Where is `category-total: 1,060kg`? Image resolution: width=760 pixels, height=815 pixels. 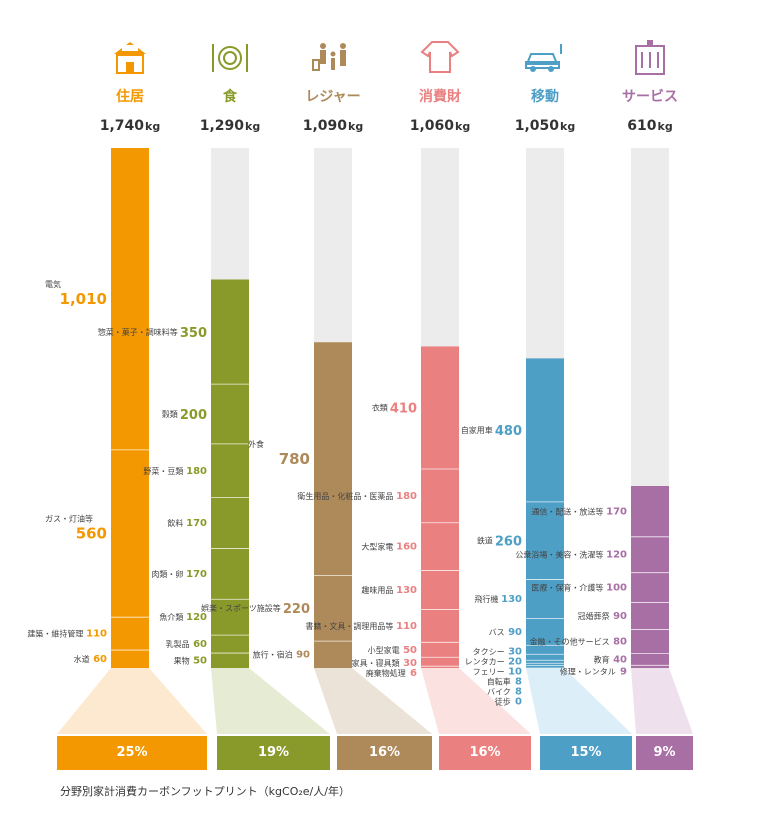
category-total: 1,060kg is located at coordinates (440, 126).